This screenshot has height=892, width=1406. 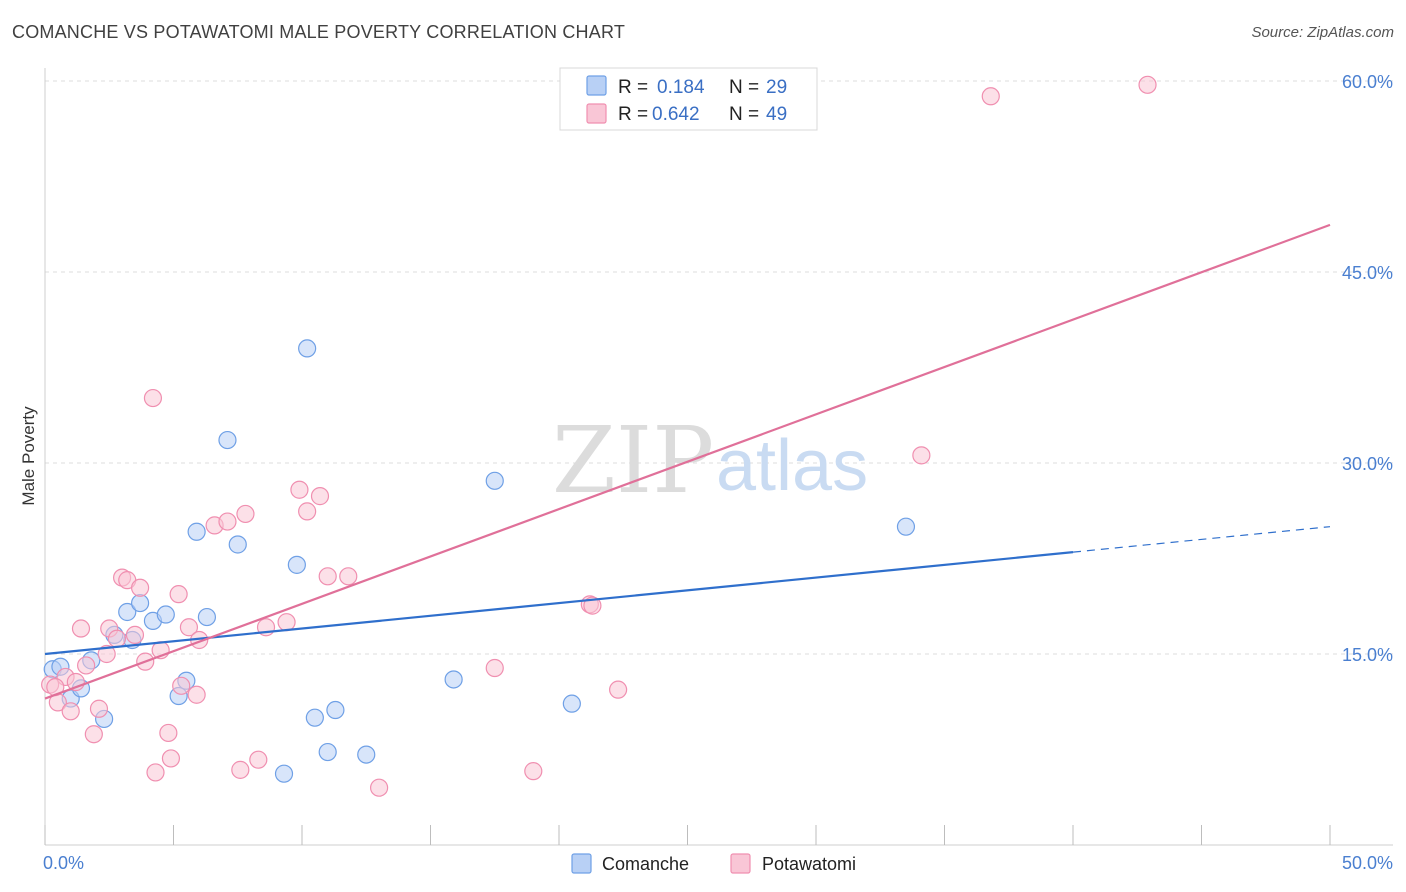 I want to click on legend-r-label-comanche: R =, so click(x=633, y=87).